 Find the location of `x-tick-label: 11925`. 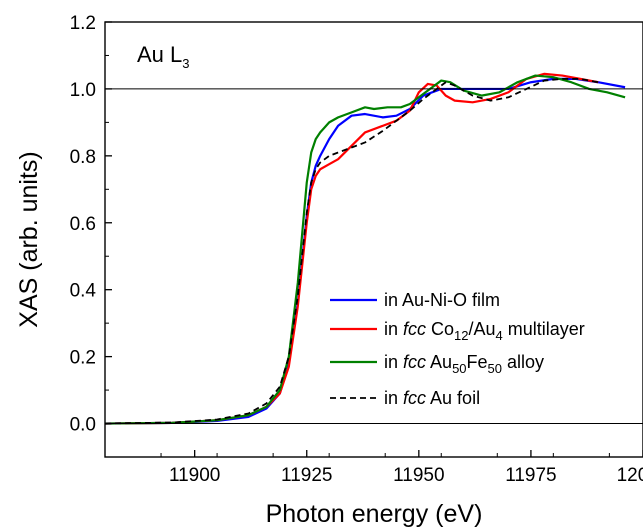

x-tick-label: 11925 is located at coordinates (306, 475).